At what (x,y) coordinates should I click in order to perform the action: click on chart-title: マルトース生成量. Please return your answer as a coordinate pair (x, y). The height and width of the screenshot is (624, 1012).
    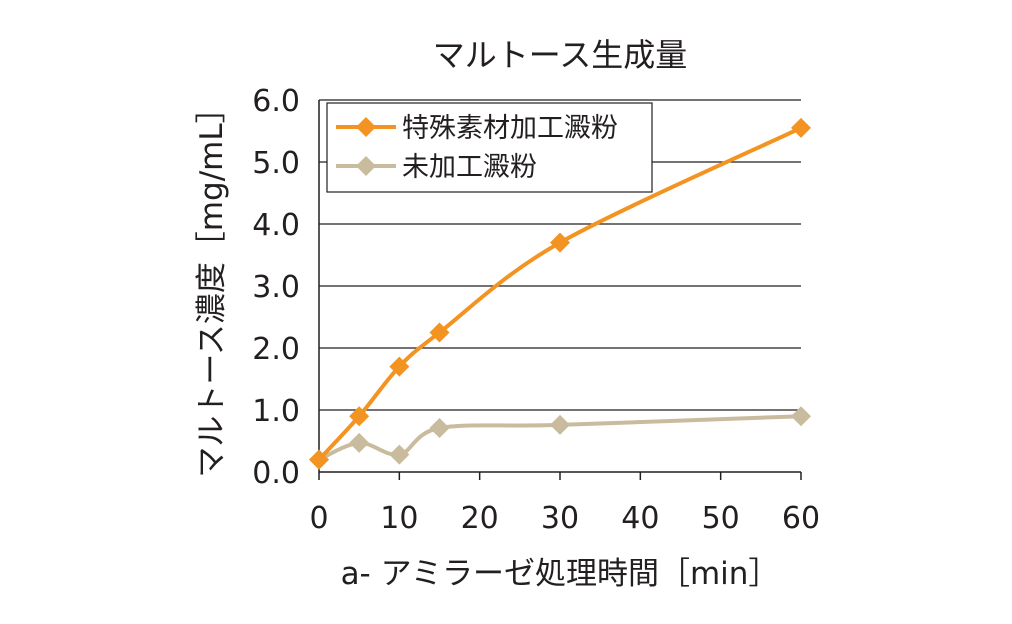
    Looking at the image, I should click on (560, 55).